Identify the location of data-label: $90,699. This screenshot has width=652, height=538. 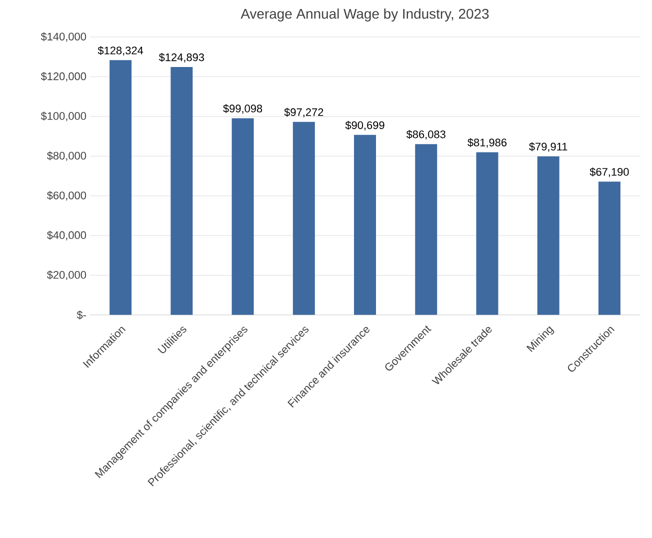
(364, 125).